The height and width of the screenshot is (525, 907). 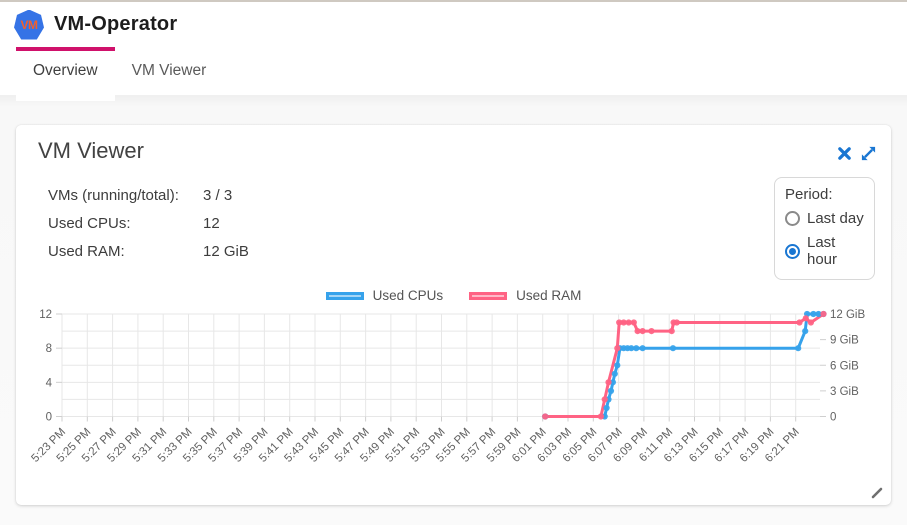 I want to click on tab-vm-viewer: VM Viewer, so click(x=169, y=71).